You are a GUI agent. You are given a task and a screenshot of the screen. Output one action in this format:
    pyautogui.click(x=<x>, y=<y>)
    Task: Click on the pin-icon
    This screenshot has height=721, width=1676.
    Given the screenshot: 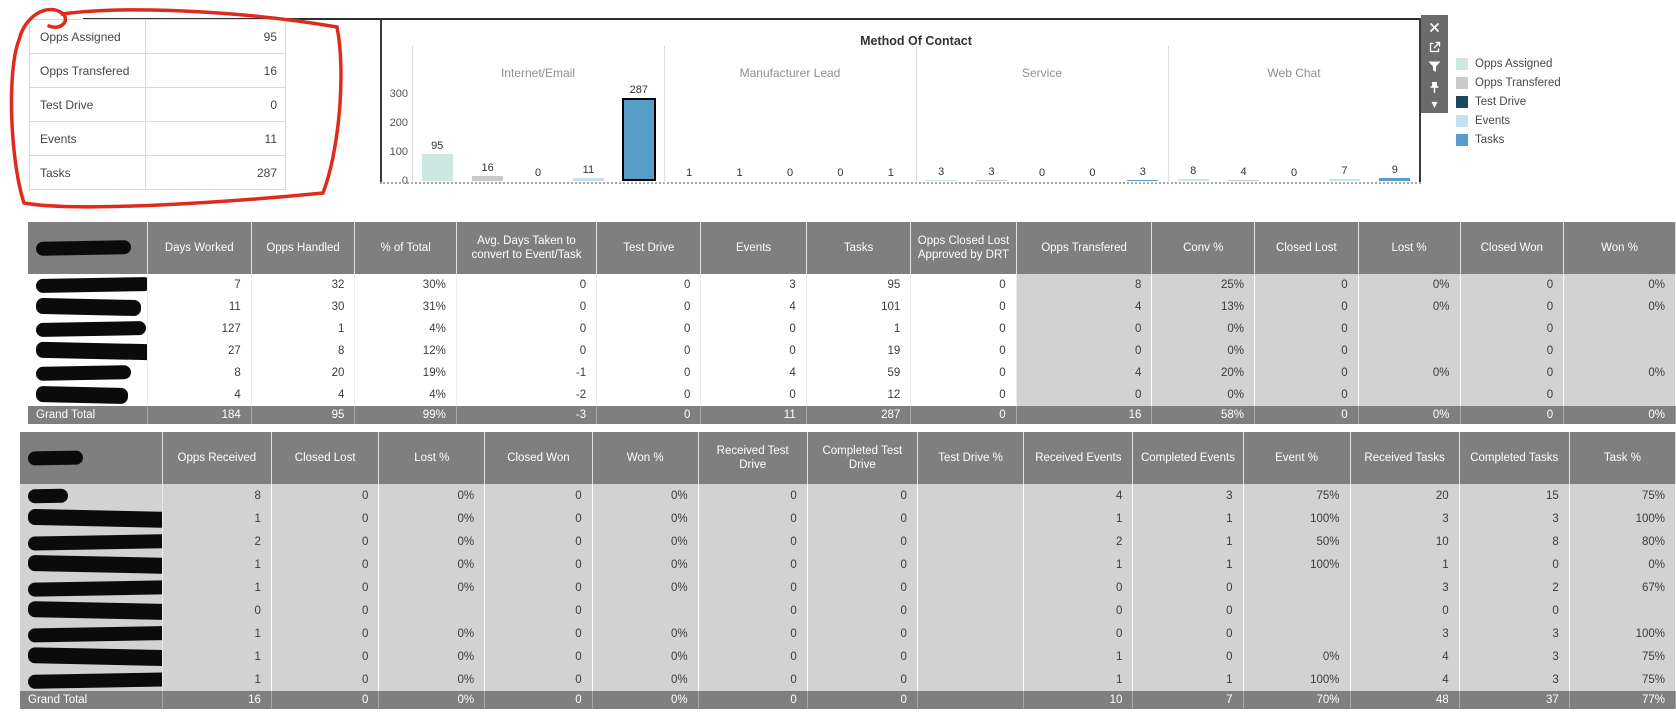 What is the action you would take?
    pyautogui.click(x=1434, y=87)
    